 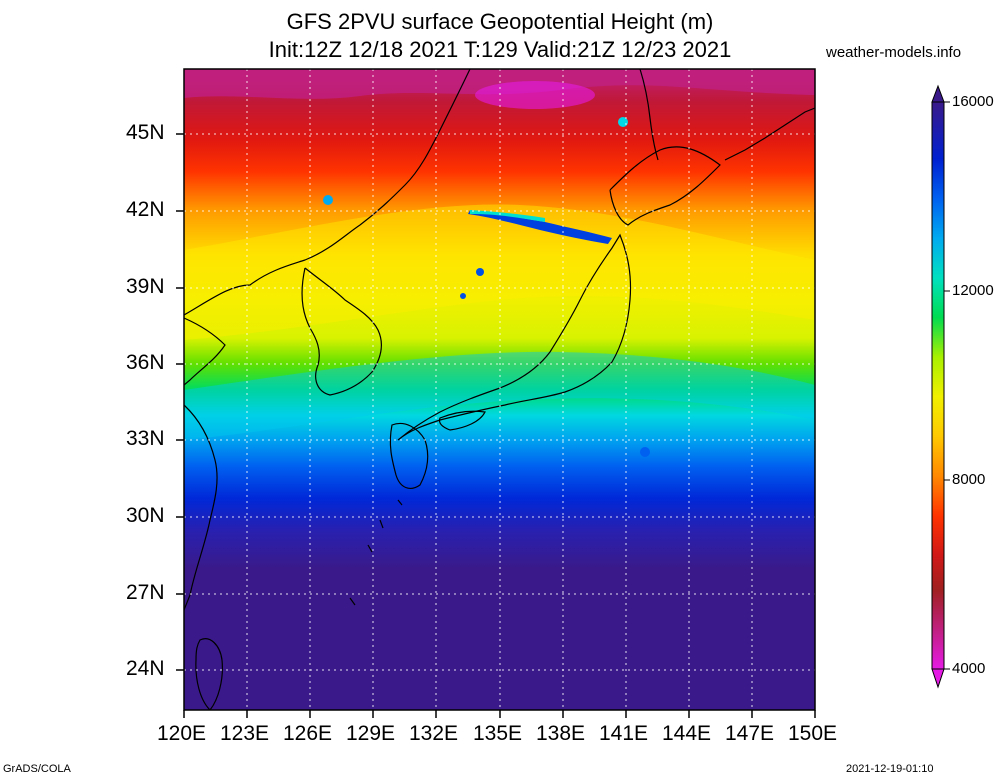 What do you see at coordinates (973, 101) in the screenshot?
I see `colorbar-label-16000: 16000` at bounding box center [973, 101].